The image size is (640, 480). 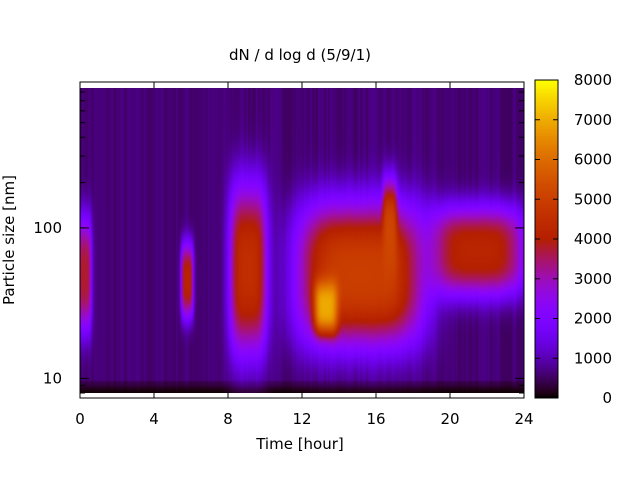 What do you see at coordinates (228, 419) in the screenshot?
I see `x-tick-label: 8` at bounding box center [228, 419].